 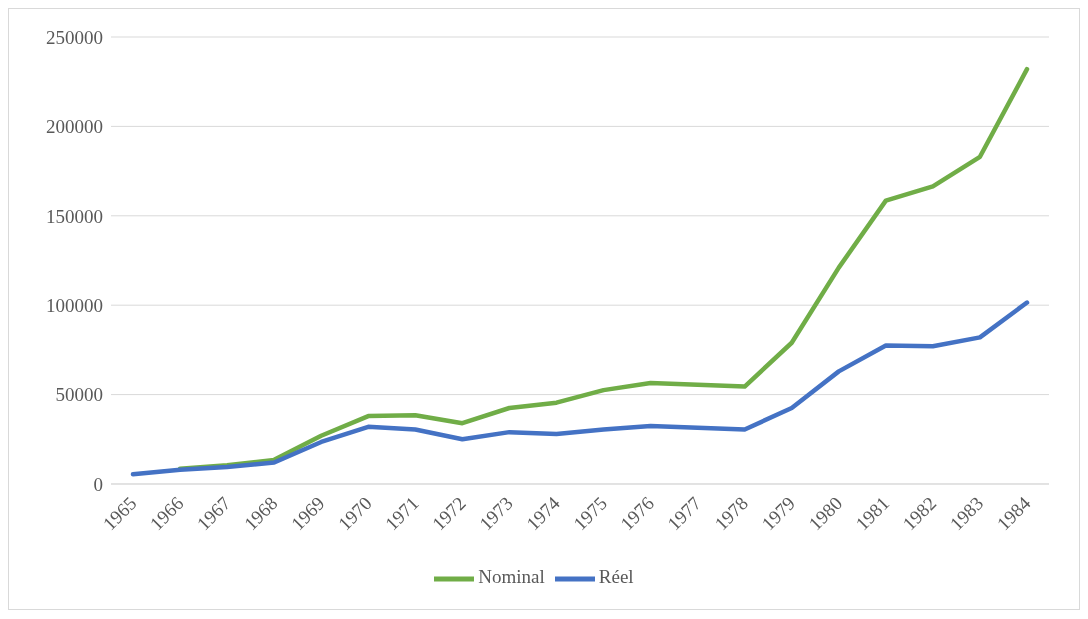 I want to click on x-tick-label: 1979, so click(x=778, y=513).